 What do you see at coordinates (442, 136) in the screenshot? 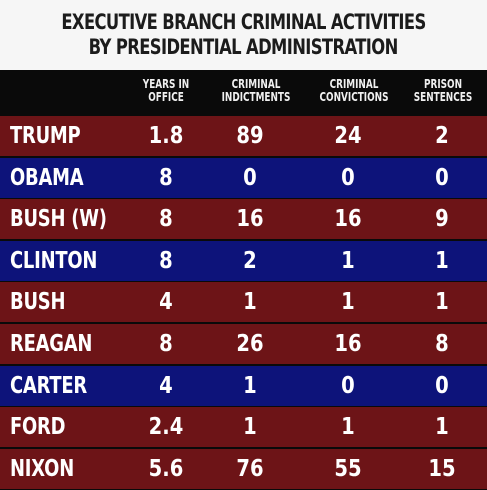
I see `sentences-value: 2` at bounding box center [442, 136].